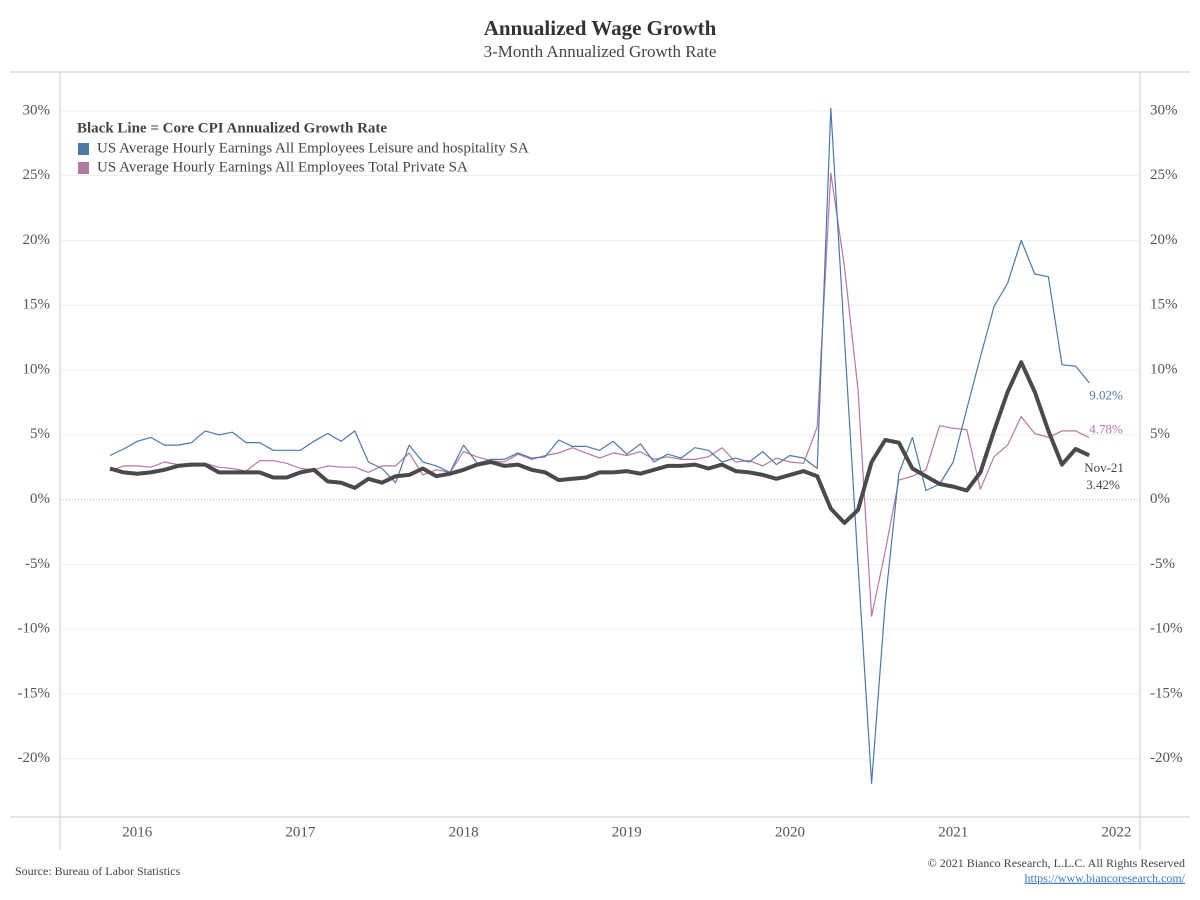  Describe the element at coordinates (37, 240) in the screenshot. I see `y-tick-label: 20%` at that location.